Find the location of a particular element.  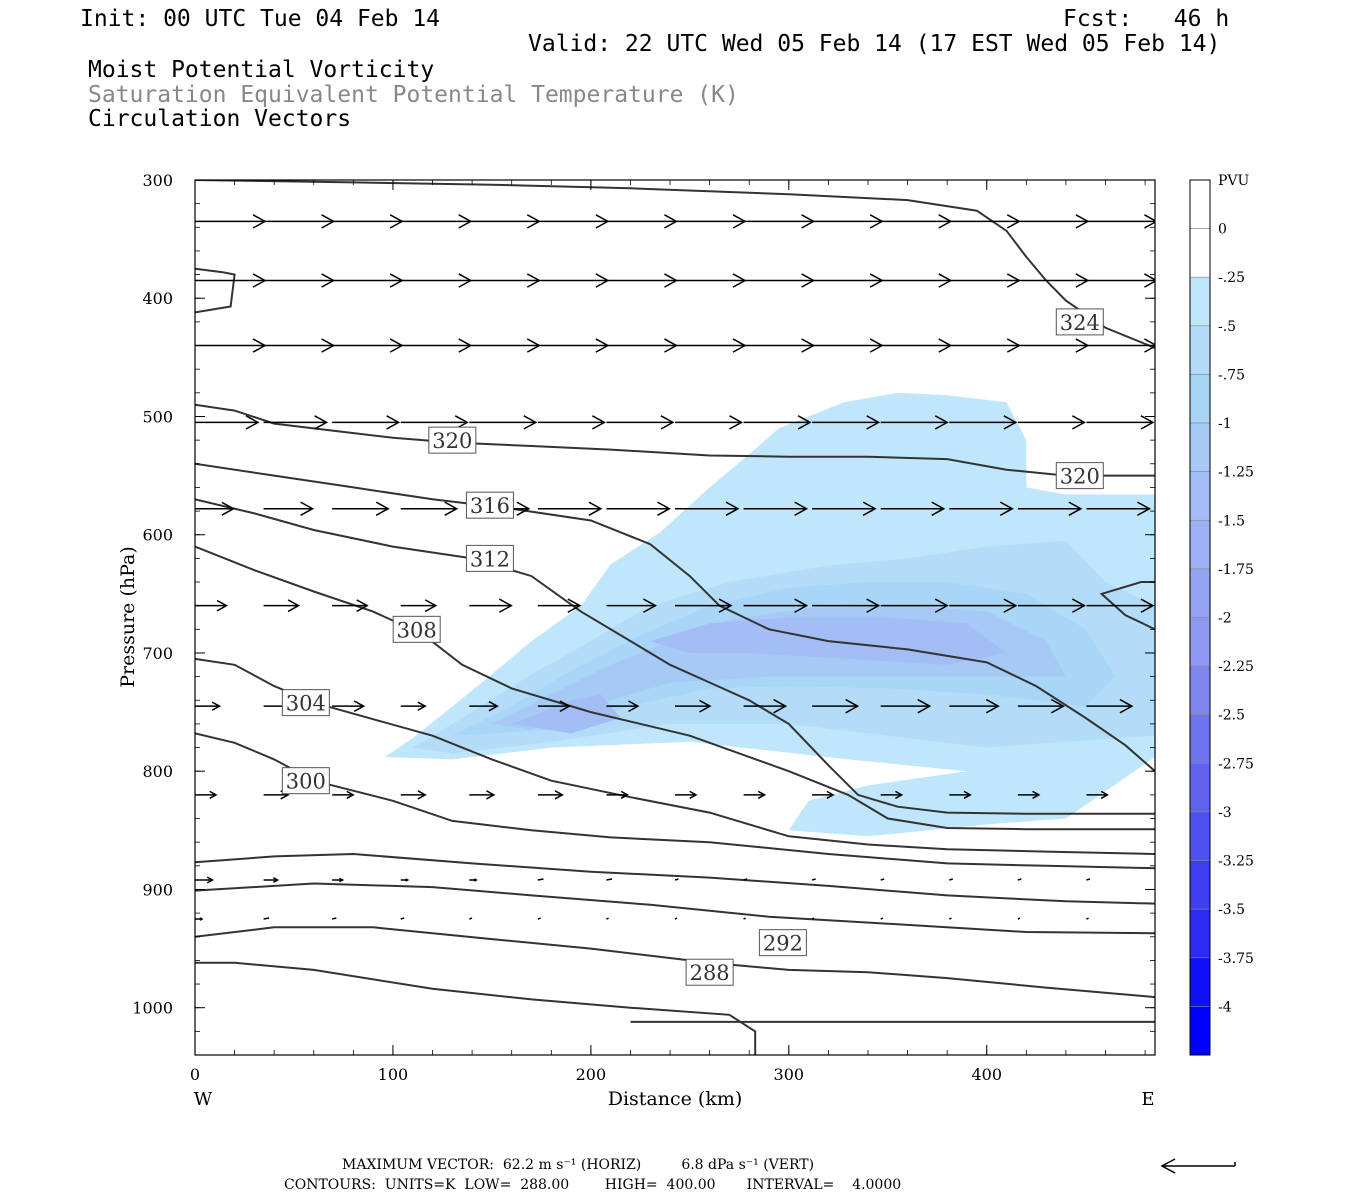

x-tick-label: 300 is located at coordinates (789, 1074).